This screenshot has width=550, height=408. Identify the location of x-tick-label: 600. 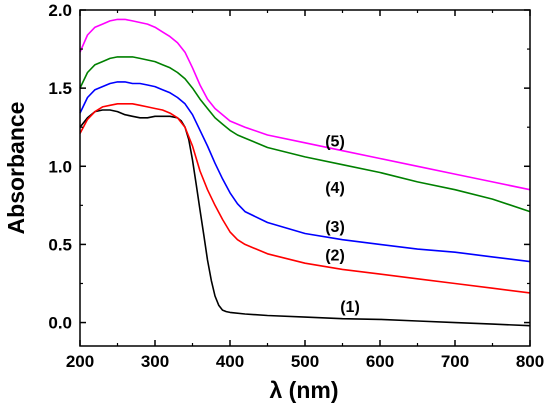
(380, 361).